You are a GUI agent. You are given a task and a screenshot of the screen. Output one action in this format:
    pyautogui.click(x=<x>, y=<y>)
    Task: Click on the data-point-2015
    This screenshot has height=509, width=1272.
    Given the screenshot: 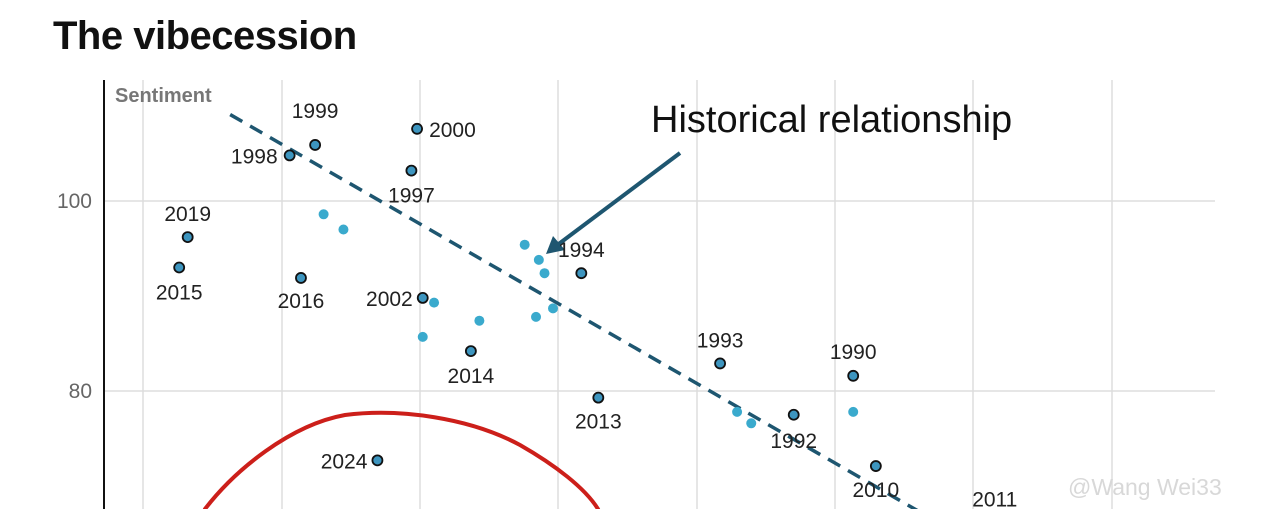 What is the action you would take?
    pyautogui.click(x=179, y=267)
    